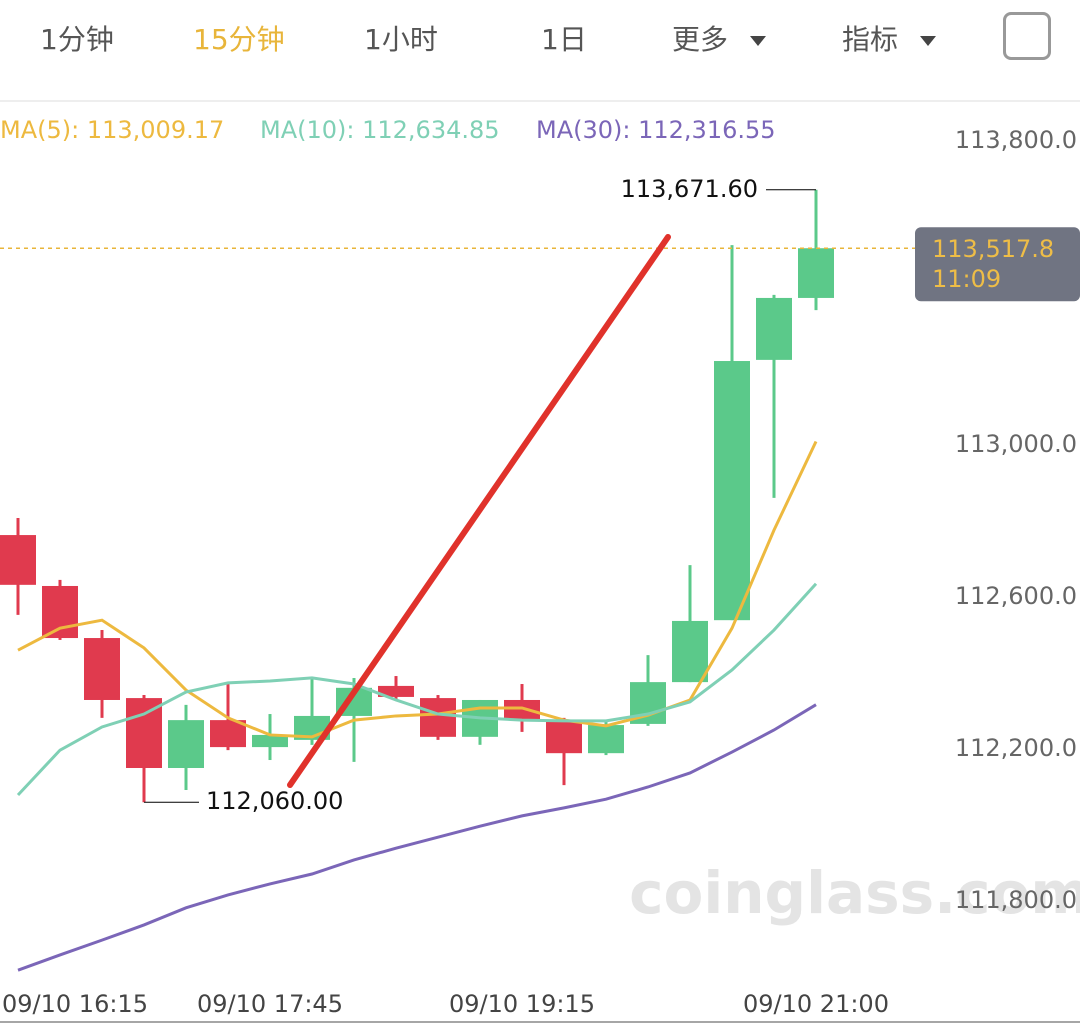 This screenshot has height=1027, width=1080. I want to click on tab: 指标, so click(889, 38).